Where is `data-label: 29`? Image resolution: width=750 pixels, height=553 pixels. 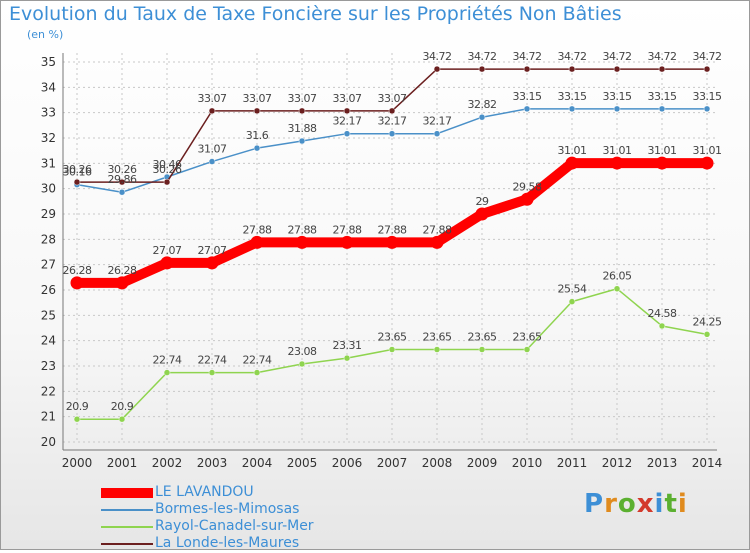 data-label: 29 is located at coordinates (482, 201).